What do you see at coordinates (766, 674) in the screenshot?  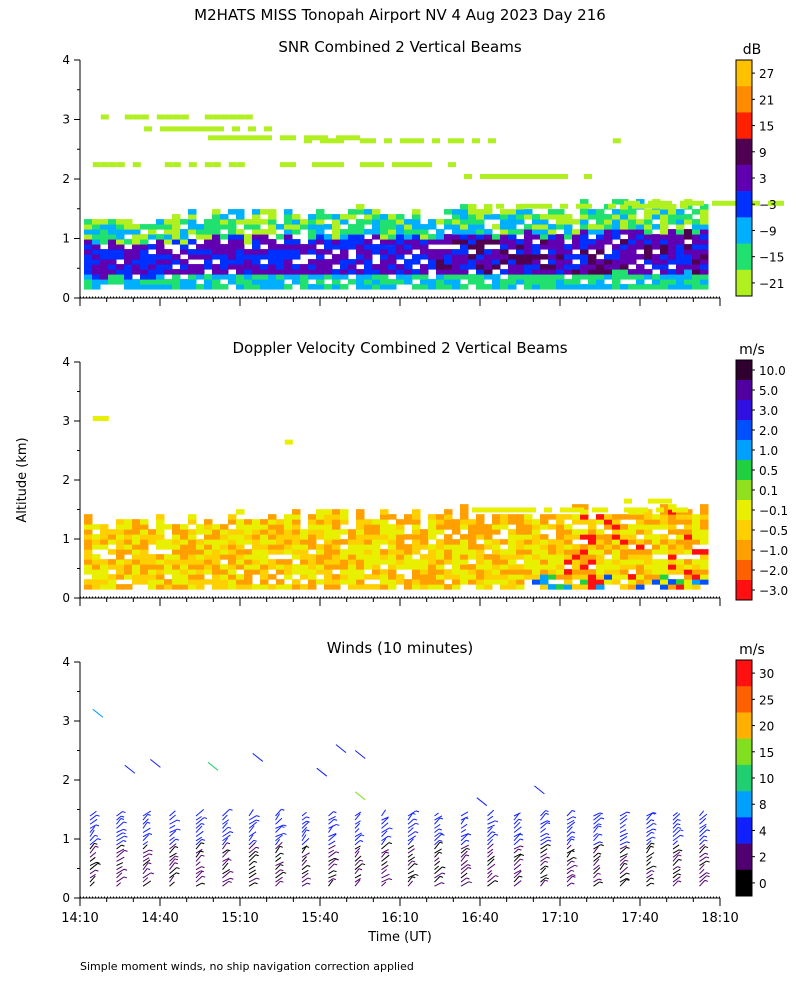 I see `colorbar-label: 30` at bounding box center [766, 674].